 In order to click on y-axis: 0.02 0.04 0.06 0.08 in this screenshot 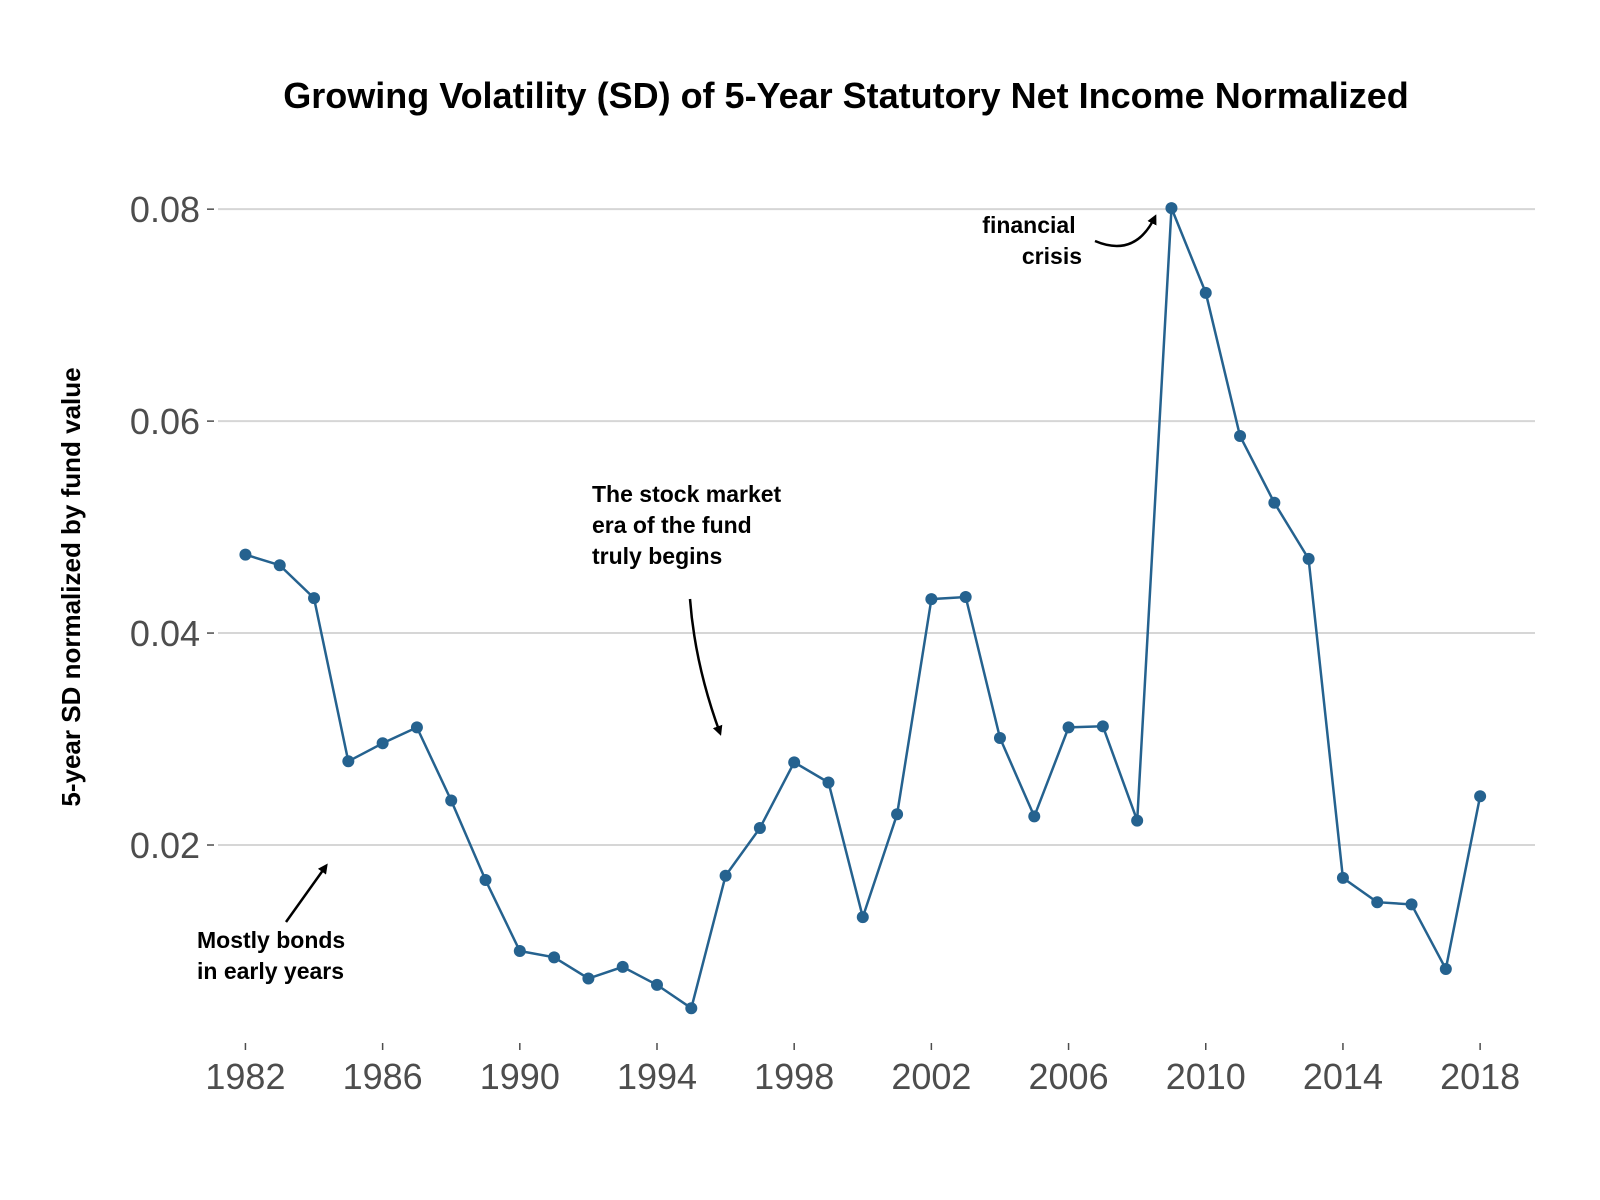, I will do `click(172, 527)`.